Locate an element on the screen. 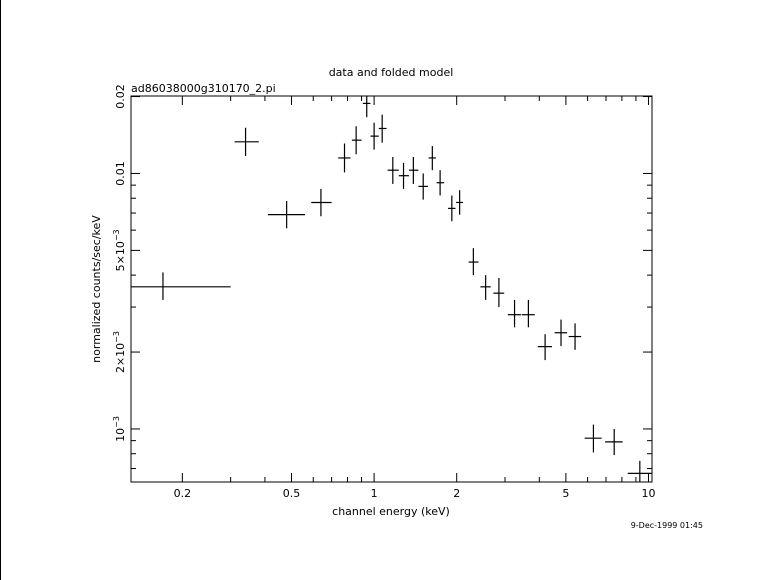 This screenshot has height=580, width=781. y-tick-labels: 10−3 2×10−3 5×10−3 0.01 0.02 is located at coordinates (119, 263).